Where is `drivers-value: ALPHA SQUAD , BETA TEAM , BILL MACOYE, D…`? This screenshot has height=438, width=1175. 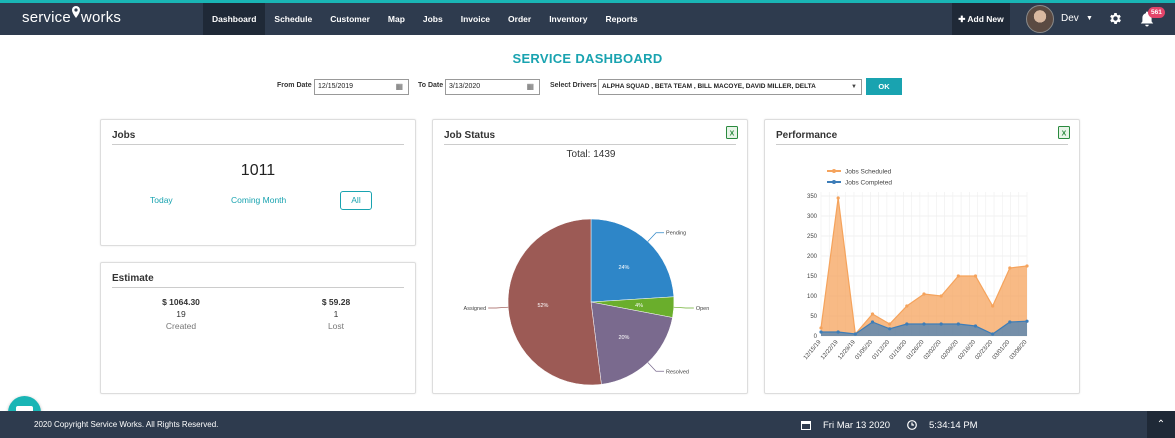 drivers-value: ALPHA SQUAD , BETA TEAM , BILL MACOYE, D… is located at coordinates (709, 86).